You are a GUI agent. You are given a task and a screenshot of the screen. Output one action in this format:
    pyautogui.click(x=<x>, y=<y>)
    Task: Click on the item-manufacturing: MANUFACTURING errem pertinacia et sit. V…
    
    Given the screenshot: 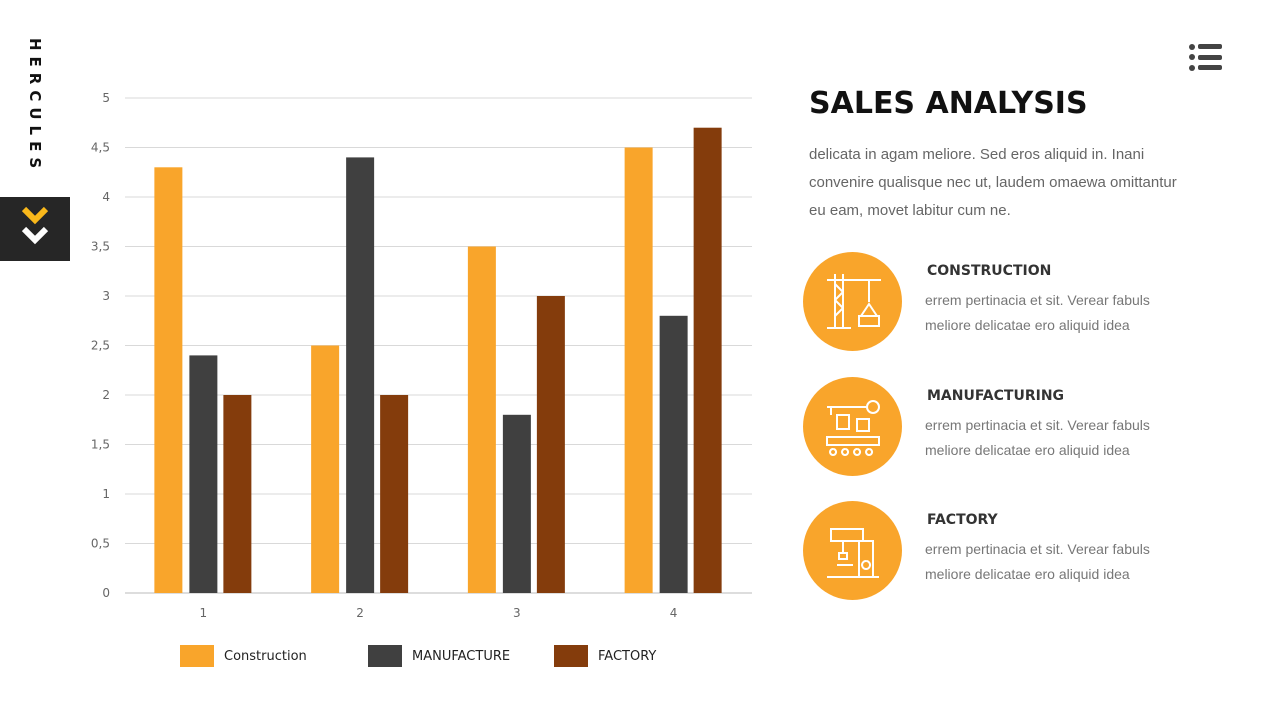 What is the action you would take?
    pyautogui.click(x=1013, y=427)
    